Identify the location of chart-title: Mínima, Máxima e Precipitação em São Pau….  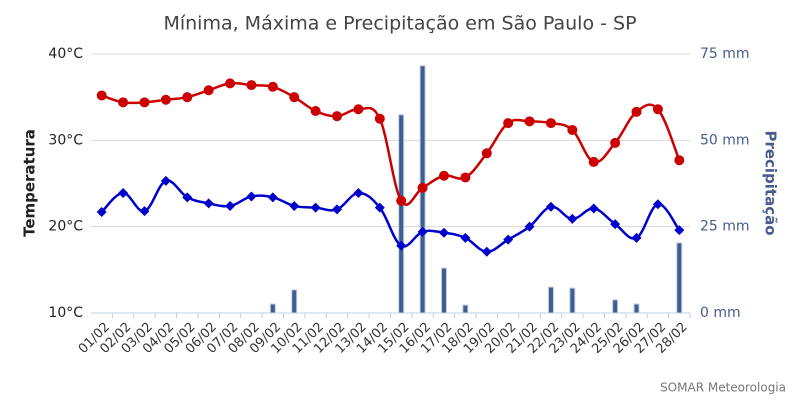
(399, 24).